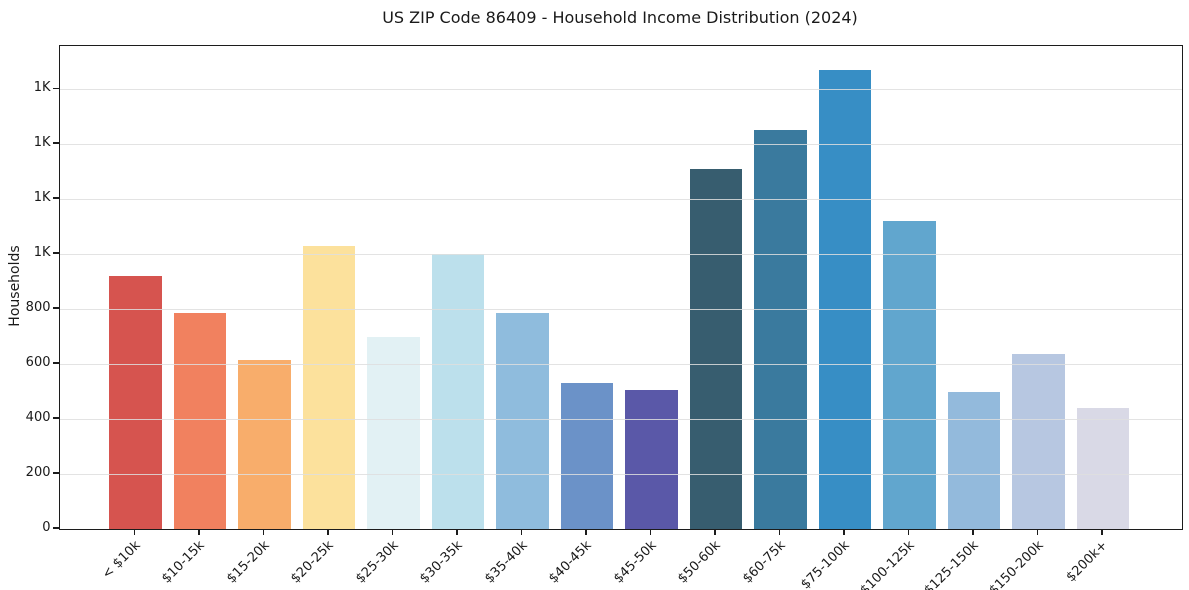 This screenshot has height=590, width=1189. What do you see at coordinates (909, 375) in the screenshot?
I see `bar-$100-125k` at bounding box center [909, 375].